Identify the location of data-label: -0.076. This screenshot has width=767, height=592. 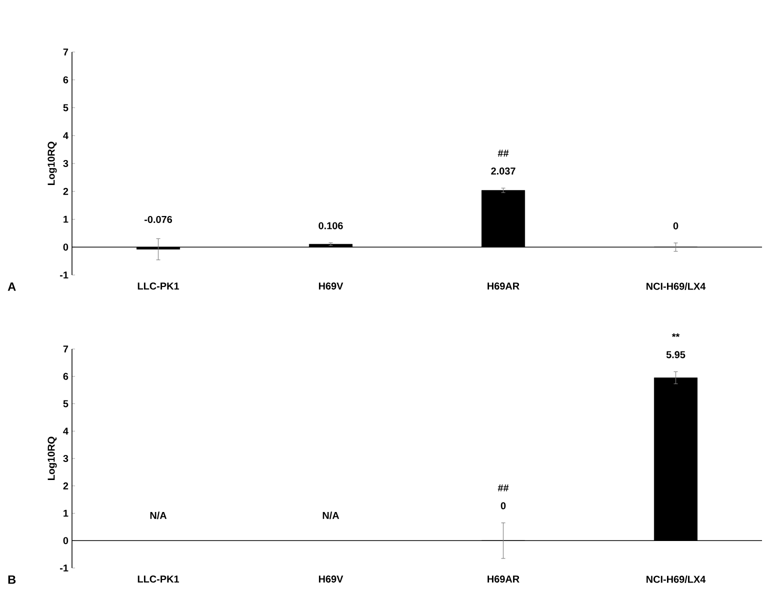
(158, 220).